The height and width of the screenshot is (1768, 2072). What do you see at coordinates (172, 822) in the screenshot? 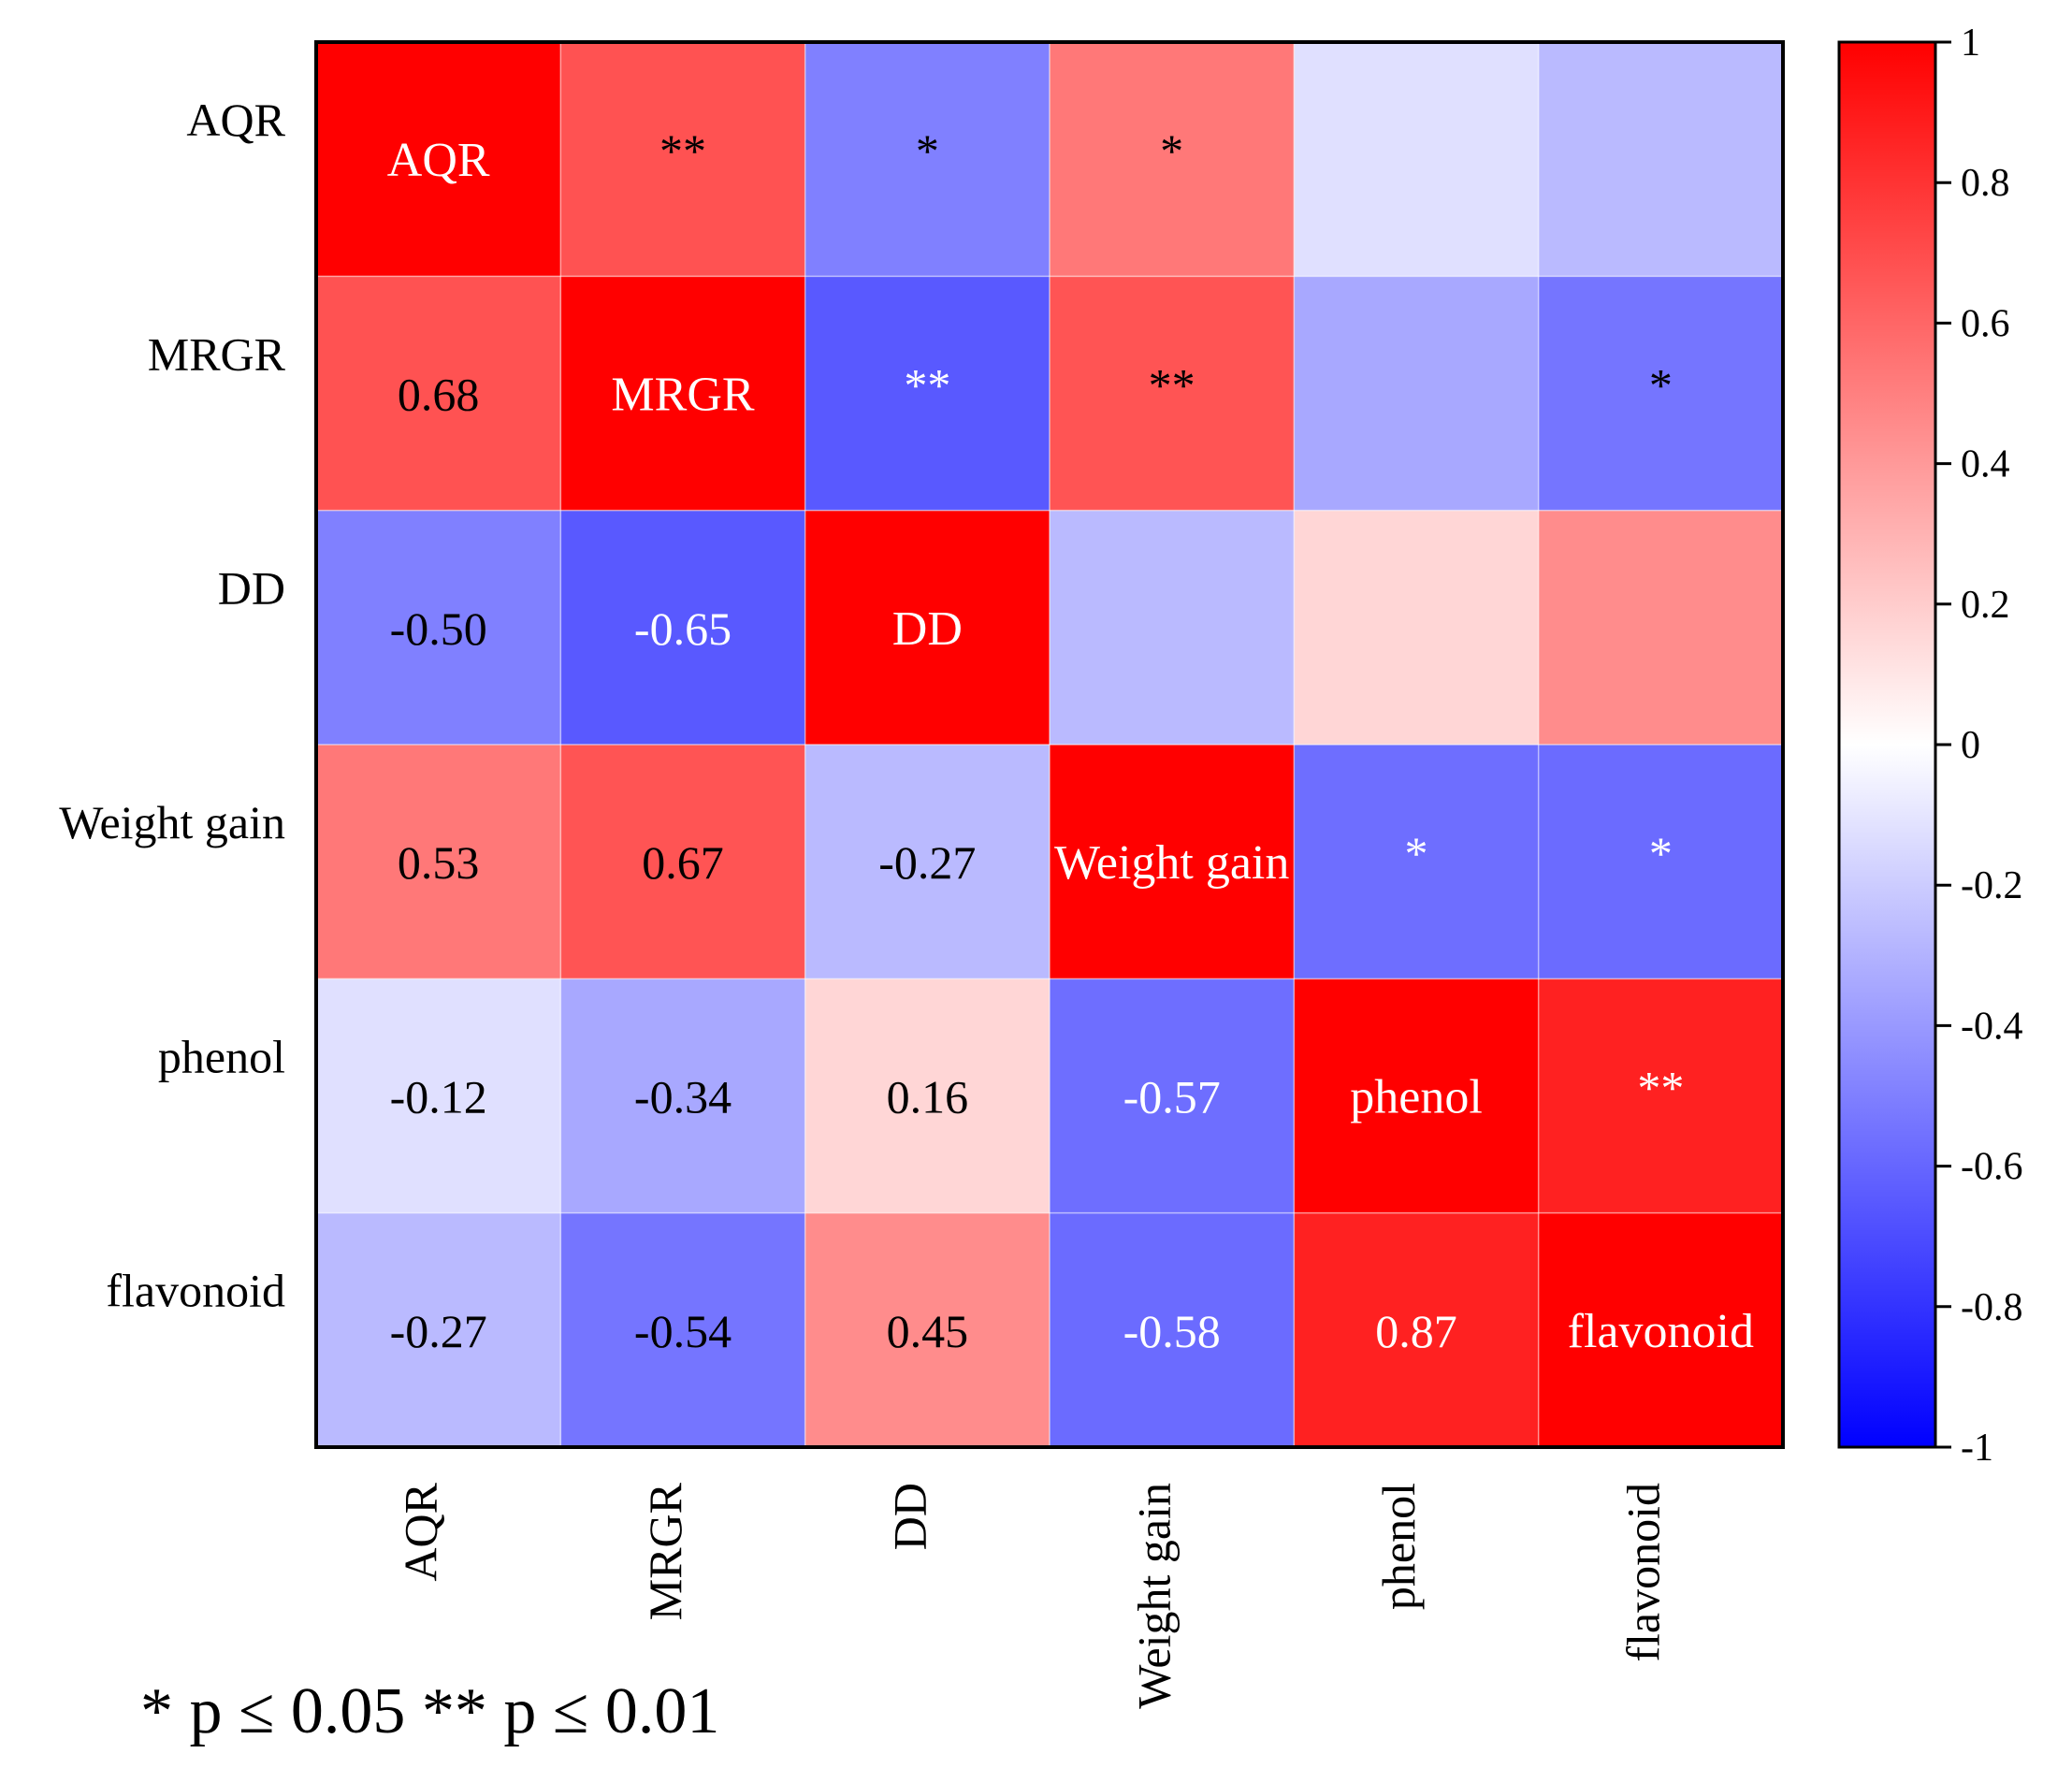
I see `row-label-weight-gain: Weight gain` at bounding box center [172, 822].